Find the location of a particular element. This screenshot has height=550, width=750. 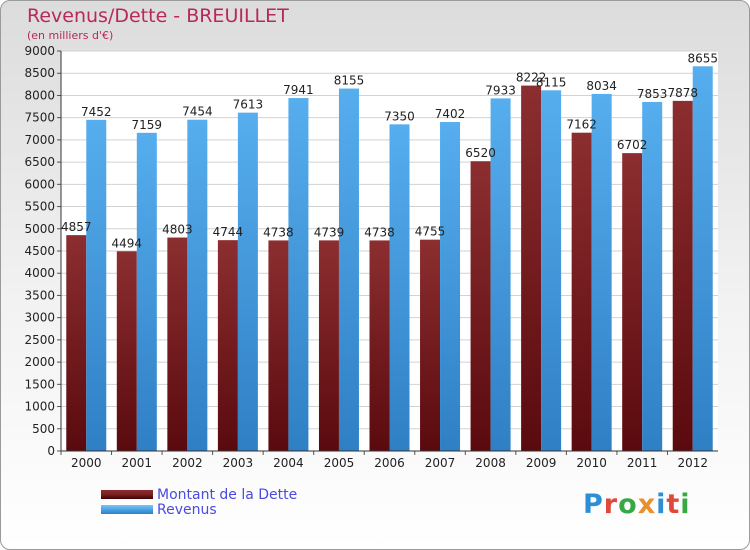

x-tick-label: 2006 is located at coordinates (389, 463).